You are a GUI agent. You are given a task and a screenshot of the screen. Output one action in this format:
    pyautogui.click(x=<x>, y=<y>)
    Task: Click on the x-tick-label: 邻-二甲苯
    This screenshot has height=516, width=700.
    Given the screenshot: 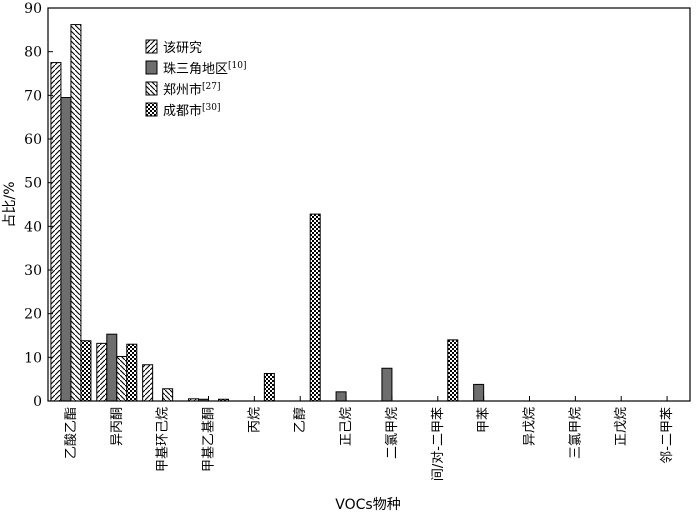 What is the action you would take?
    pyautogui.click(x=667, y=435)
    